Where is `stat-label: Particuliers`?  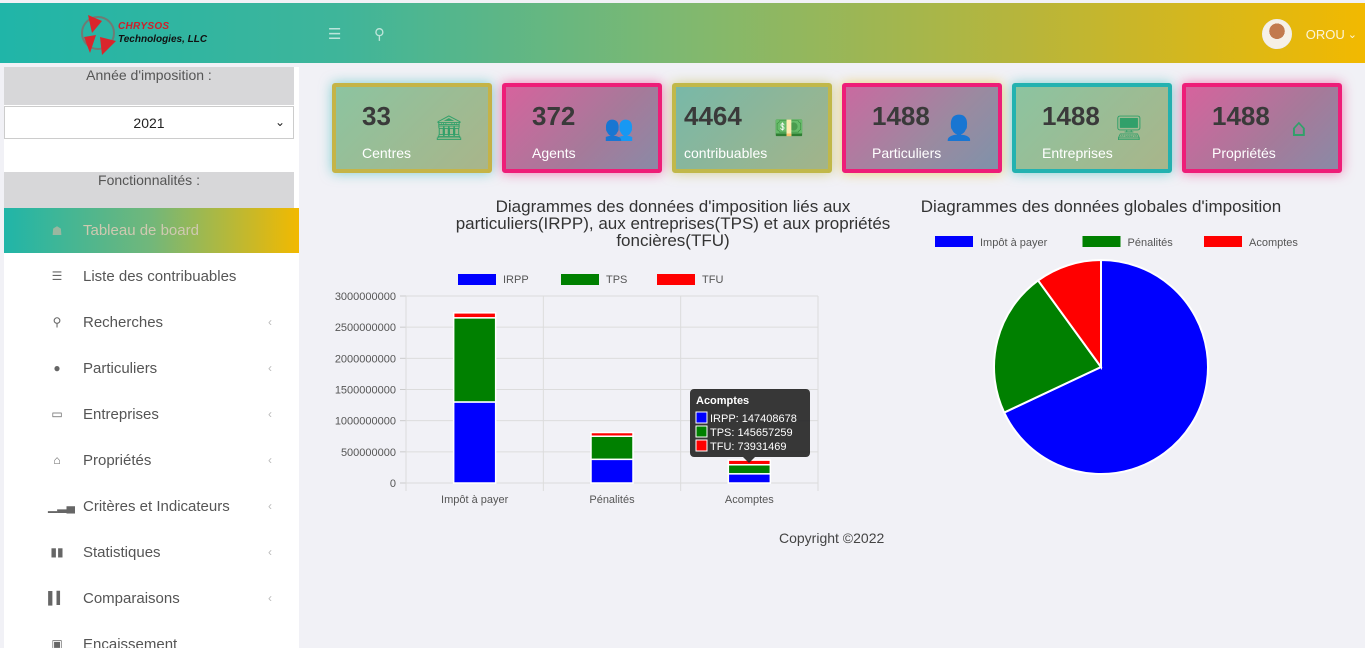 stat-label: Particuliers is located at coordinates (907, 153).